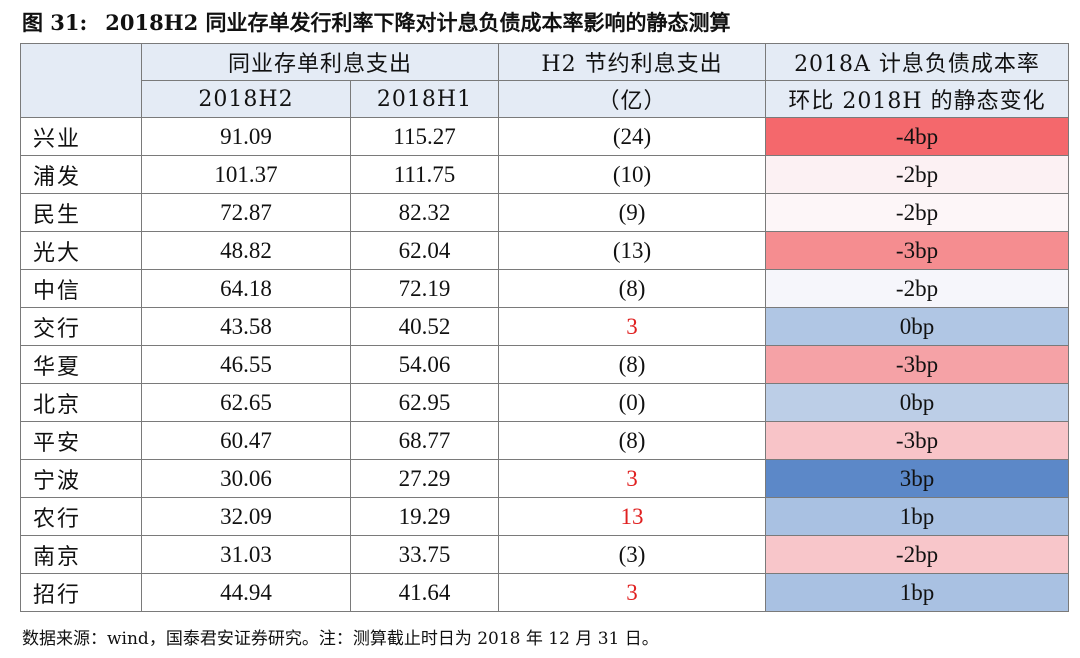 The width and height of the screenshot is (1080, 658). I want to click on interest-2018h1-cell: 72.19, so click(424, 288).